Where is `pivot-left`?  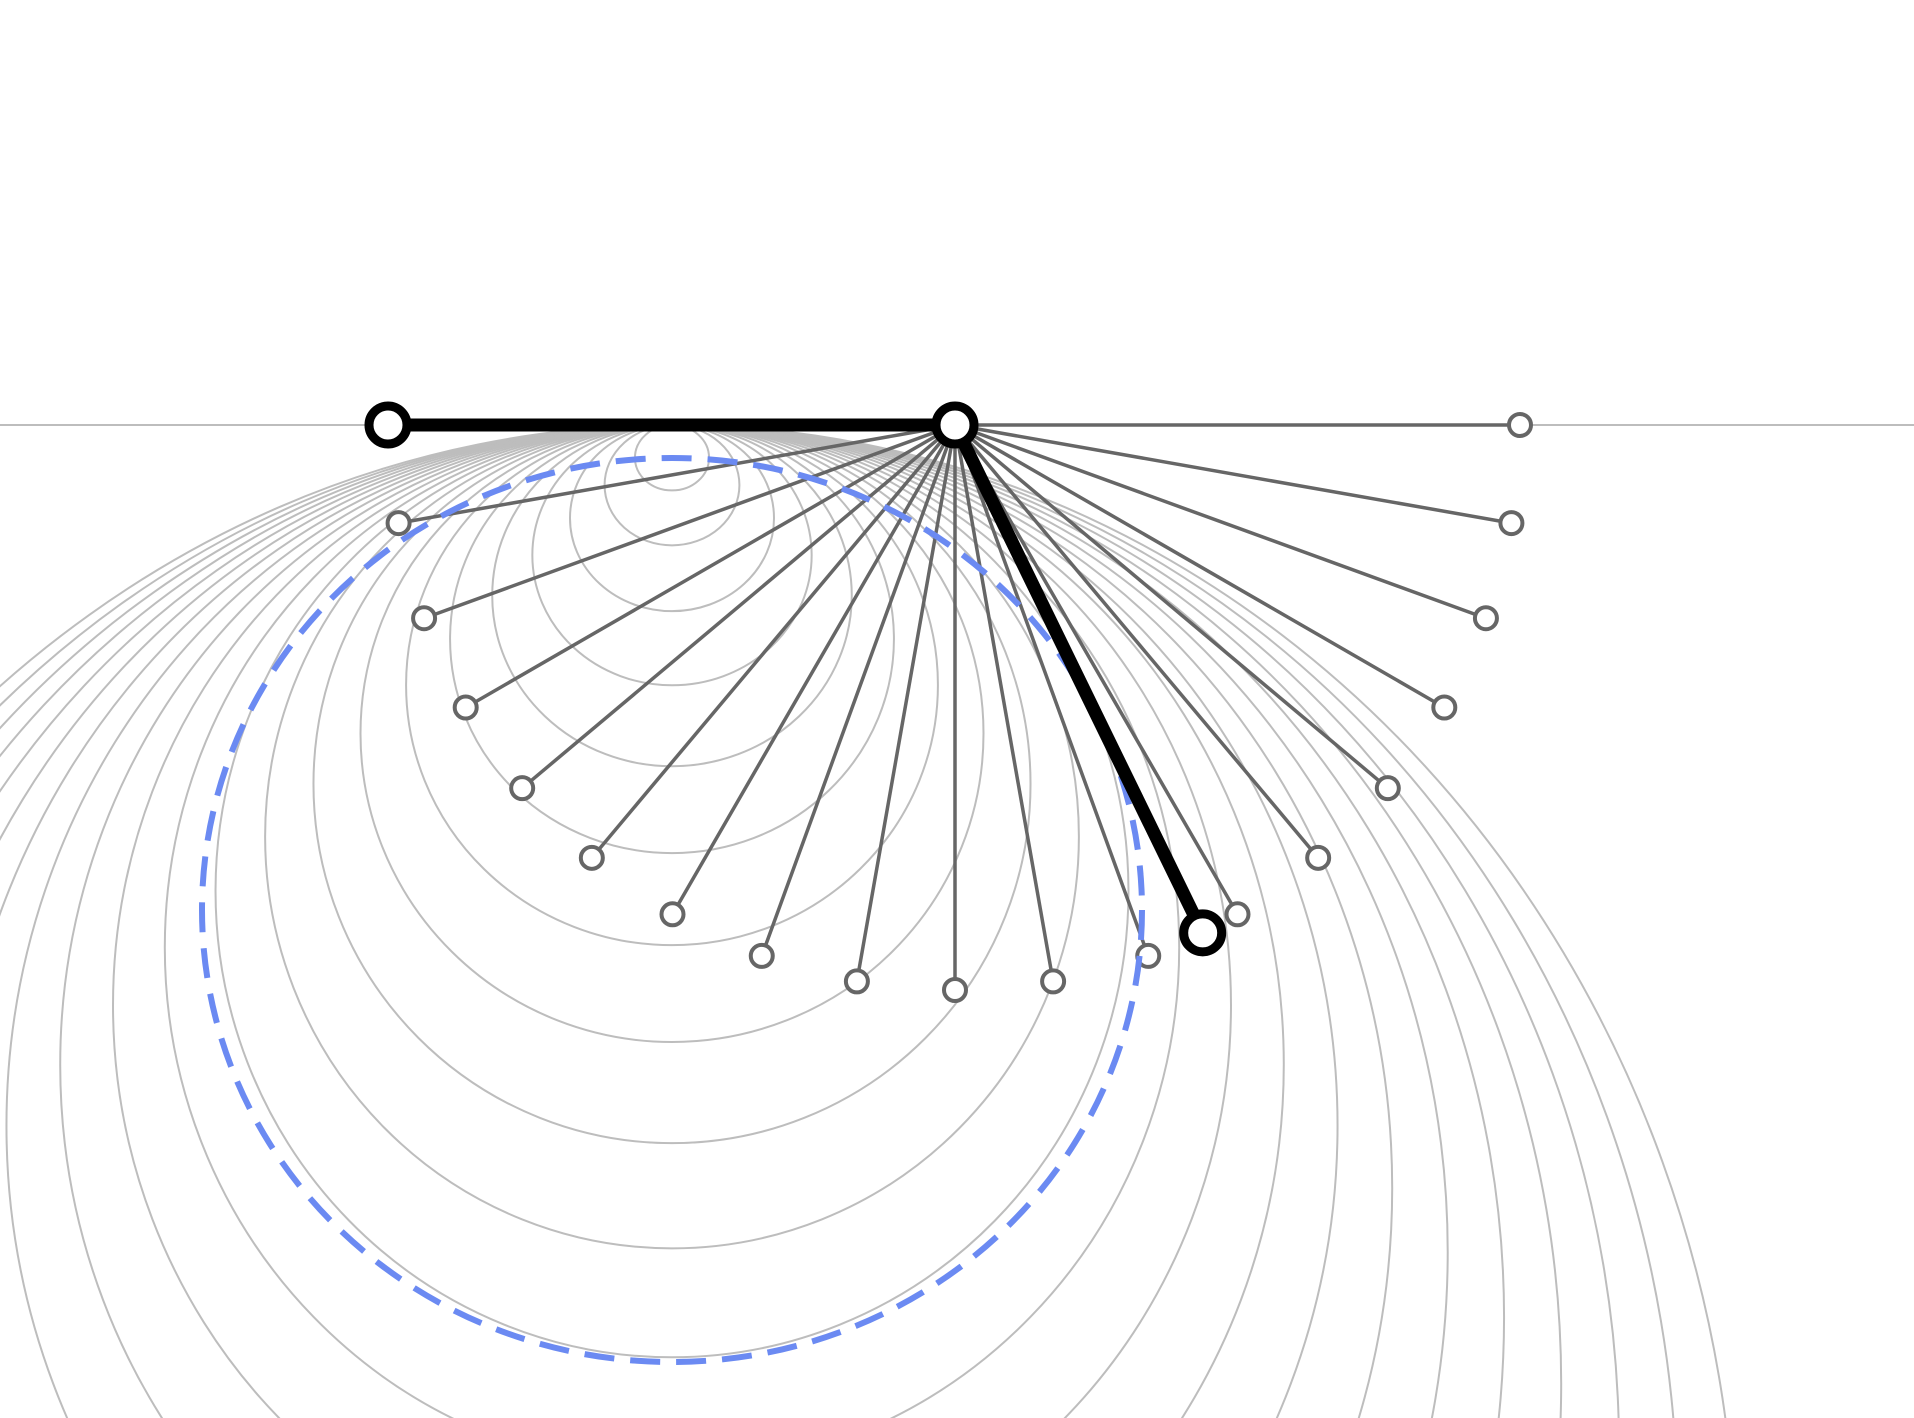
pivot-left is located at coordinates (388, 425).